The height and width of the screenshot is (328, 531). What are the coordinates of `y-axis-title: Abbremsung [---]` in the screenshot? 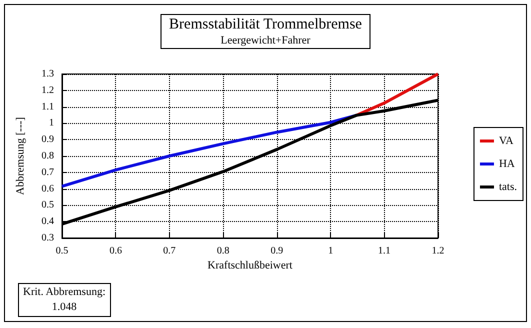 It's located at (20, 156).